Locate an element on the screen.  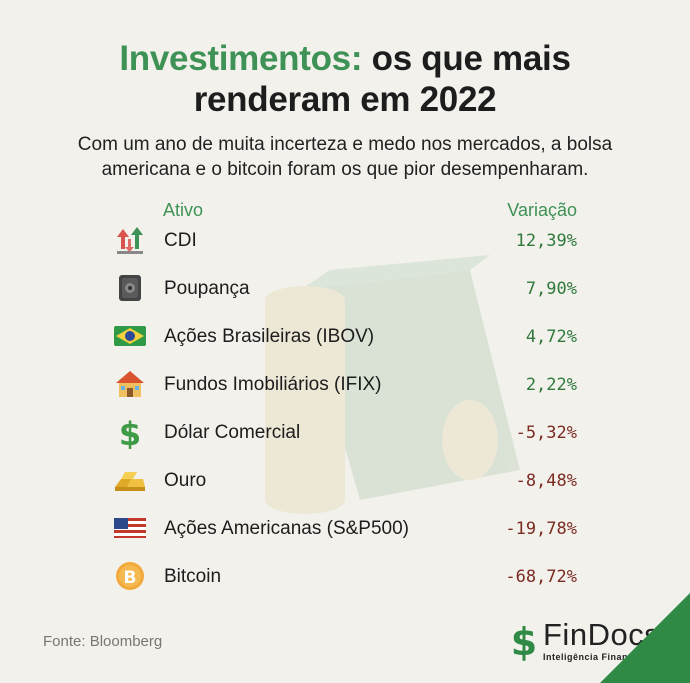
column-header-asset: Ativo is located at coordinates (183, 210).